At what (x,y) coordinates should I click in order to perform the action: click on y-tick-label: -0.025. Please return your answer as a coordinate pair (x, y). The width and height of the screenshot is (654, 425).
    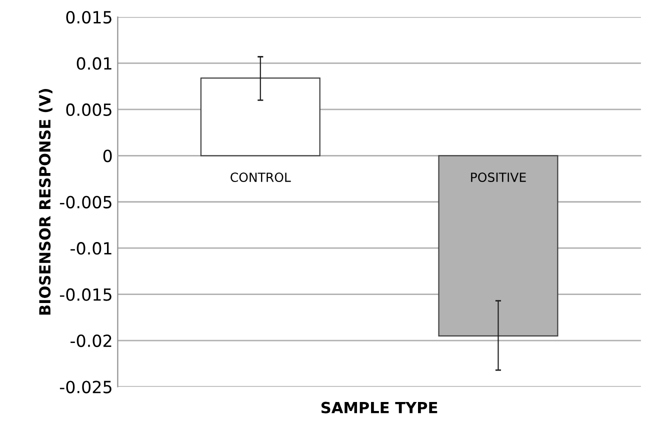
    Looking at the image, I should click on (86, 387).